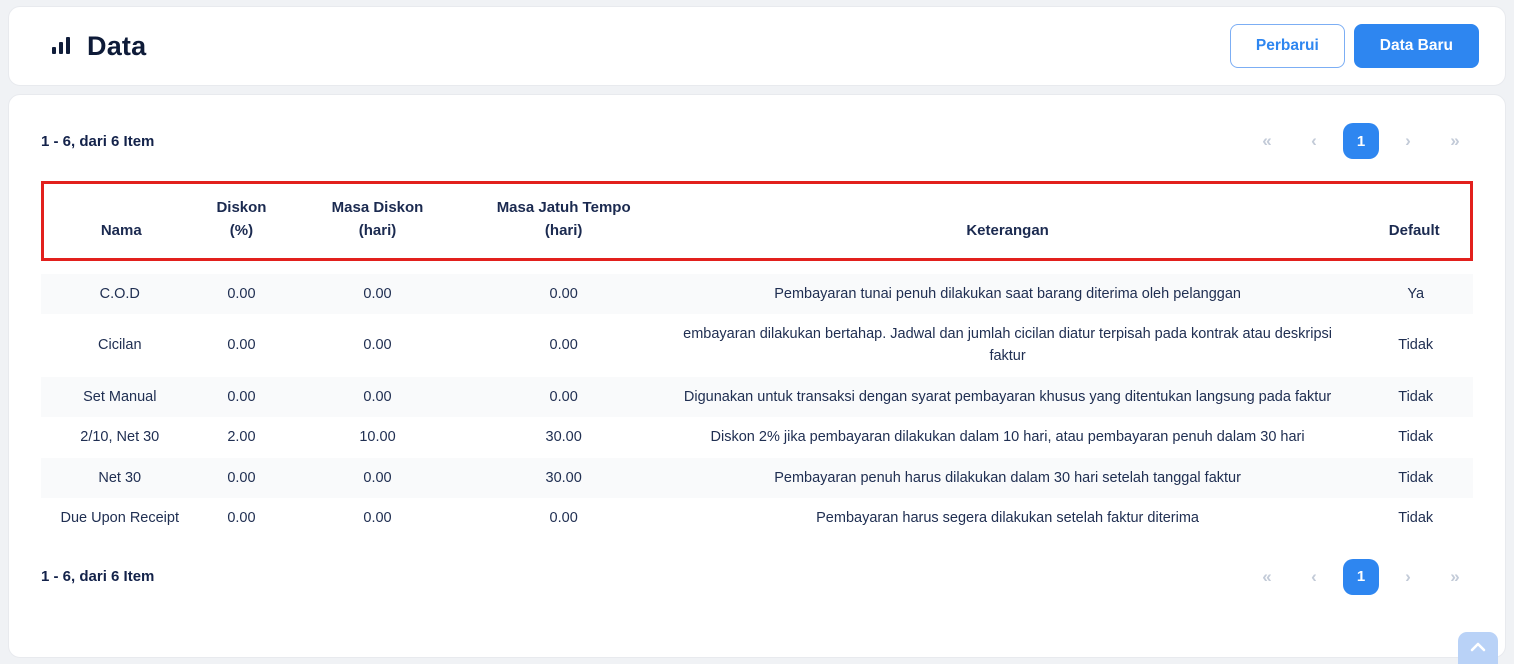  I want to click on column-header-sub: (%), so click(241, 231).